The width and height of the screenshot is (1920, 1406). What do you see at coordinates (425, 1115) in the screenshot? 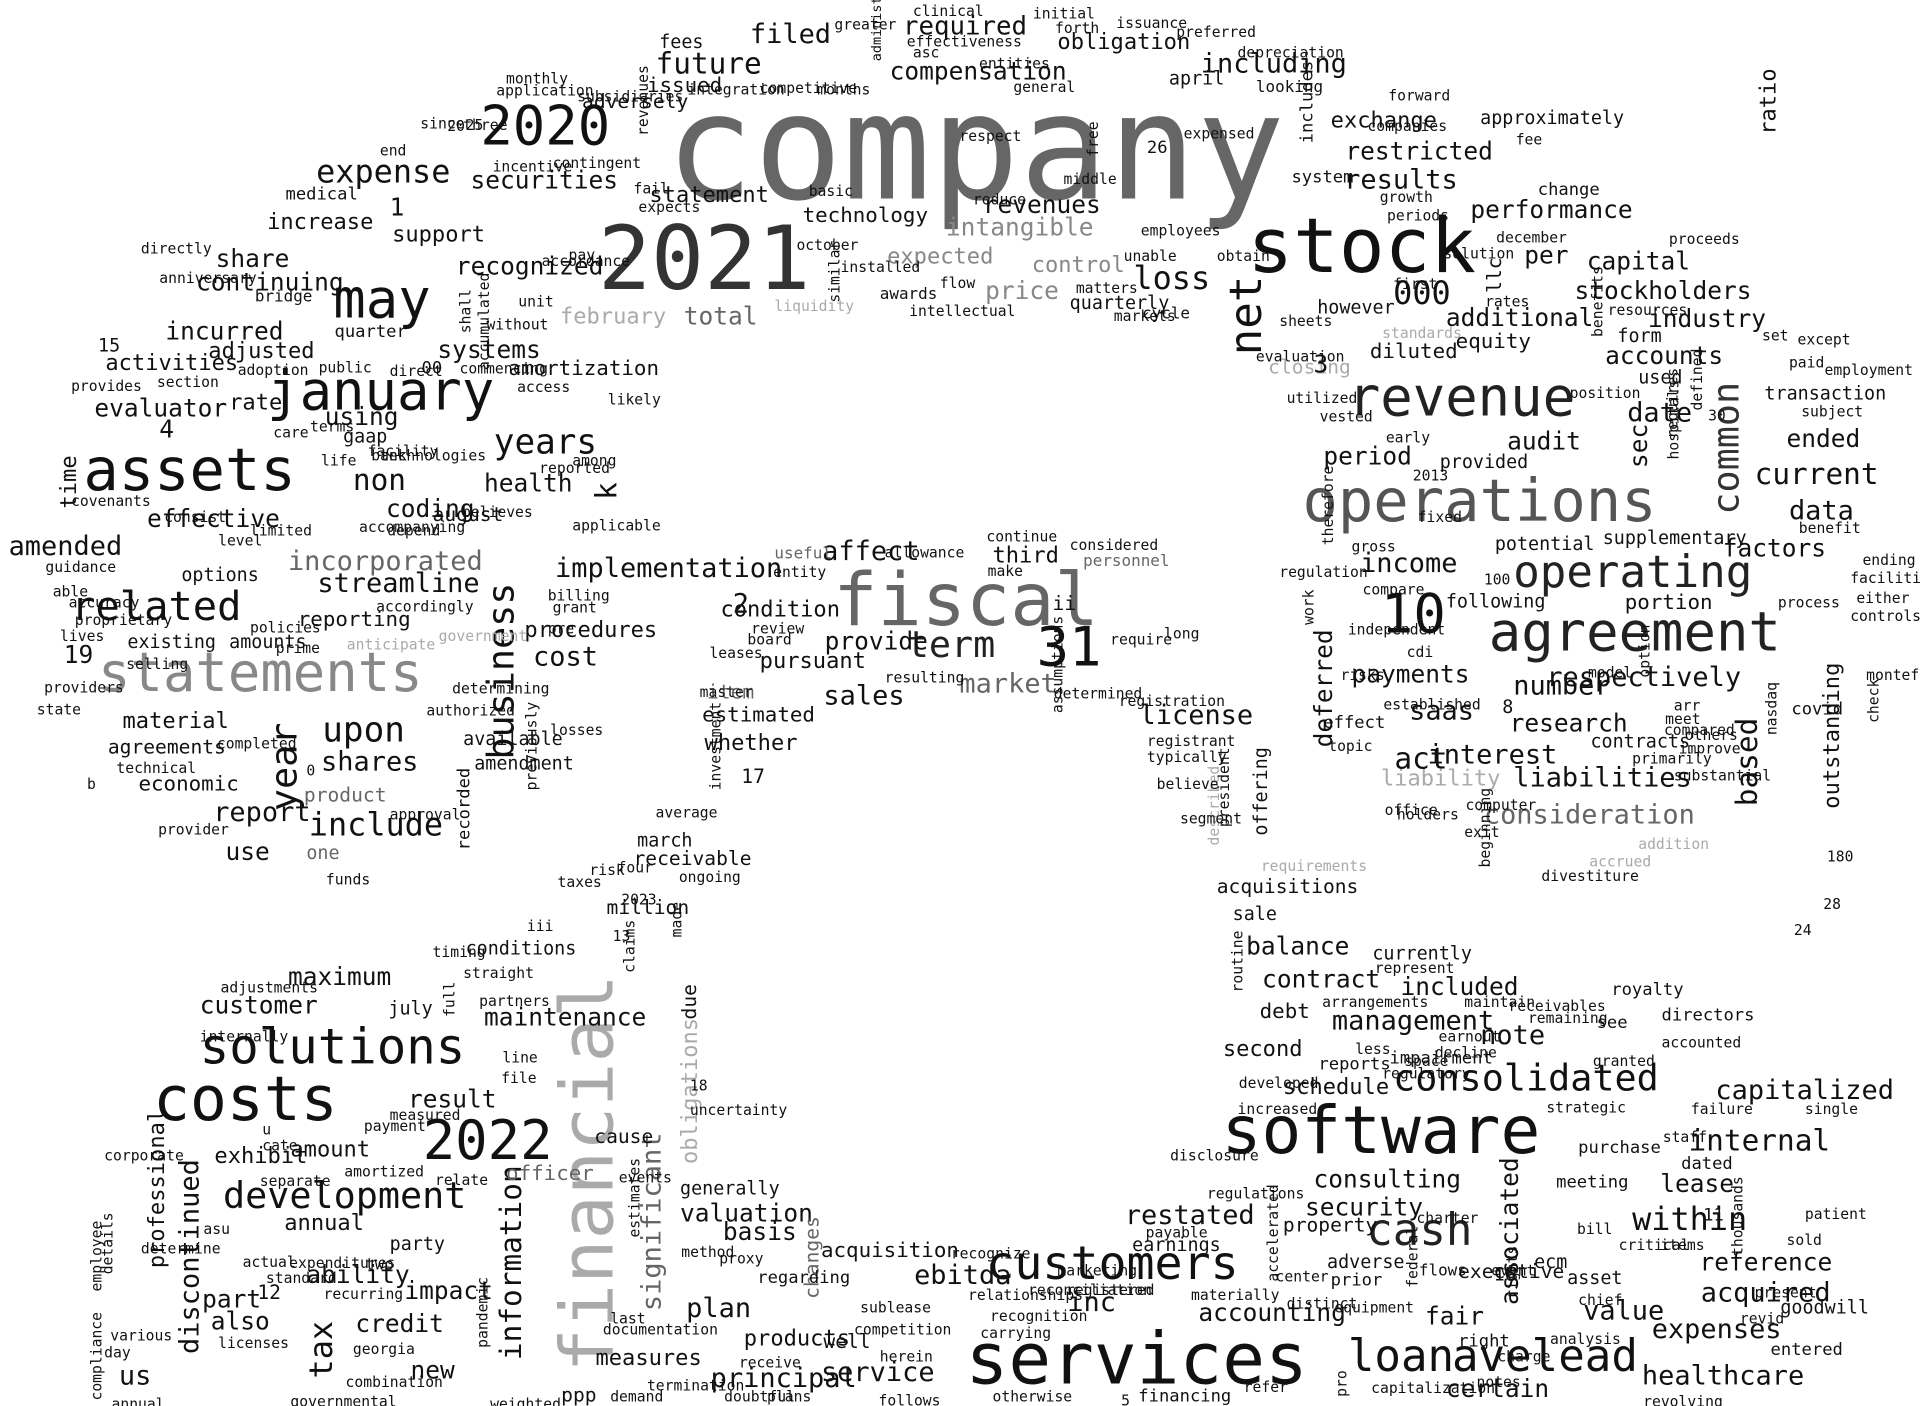
I see `cloud-word-measured: measured` at bounding box center [425, 1115].